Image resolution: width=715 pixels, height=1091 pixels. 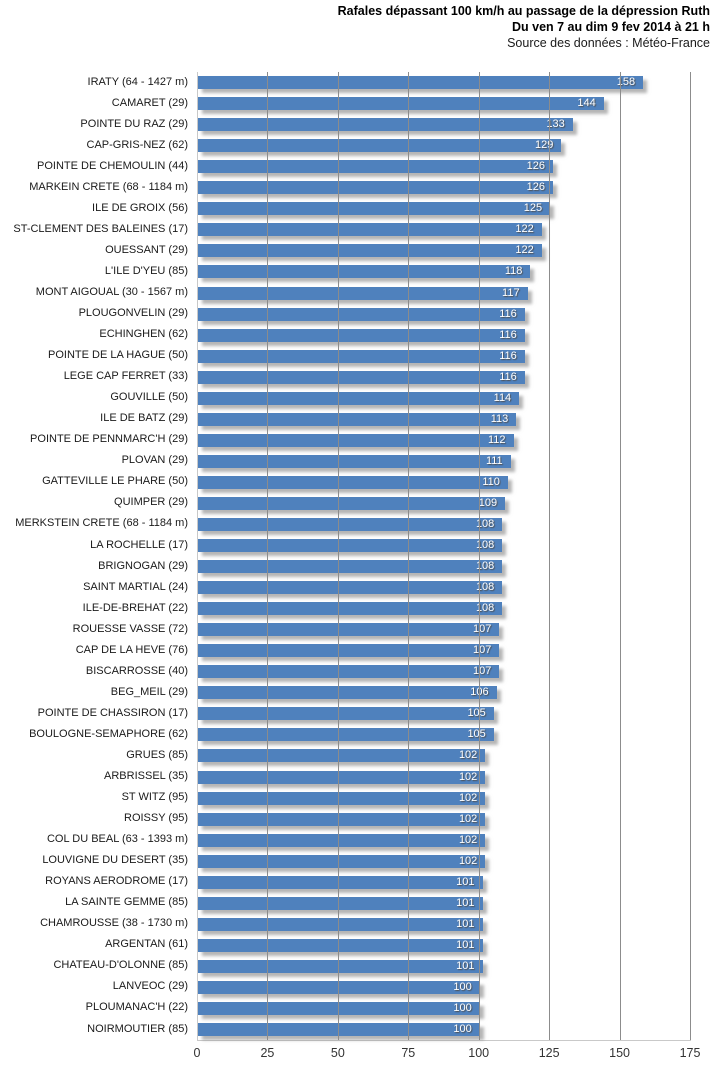 What do you see at coordinates (385, 125) in the screenshot?
I see `bar: 133` at bounding box center [385, 125].